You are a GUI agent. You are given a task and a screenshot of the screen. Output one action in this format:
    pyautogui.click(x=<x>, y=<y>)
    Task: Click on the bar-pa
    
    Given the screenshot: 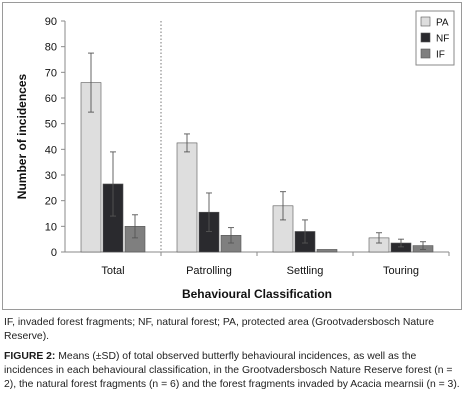 What is the action you would take?
    pyautogui.click(x=187, y=197)
    